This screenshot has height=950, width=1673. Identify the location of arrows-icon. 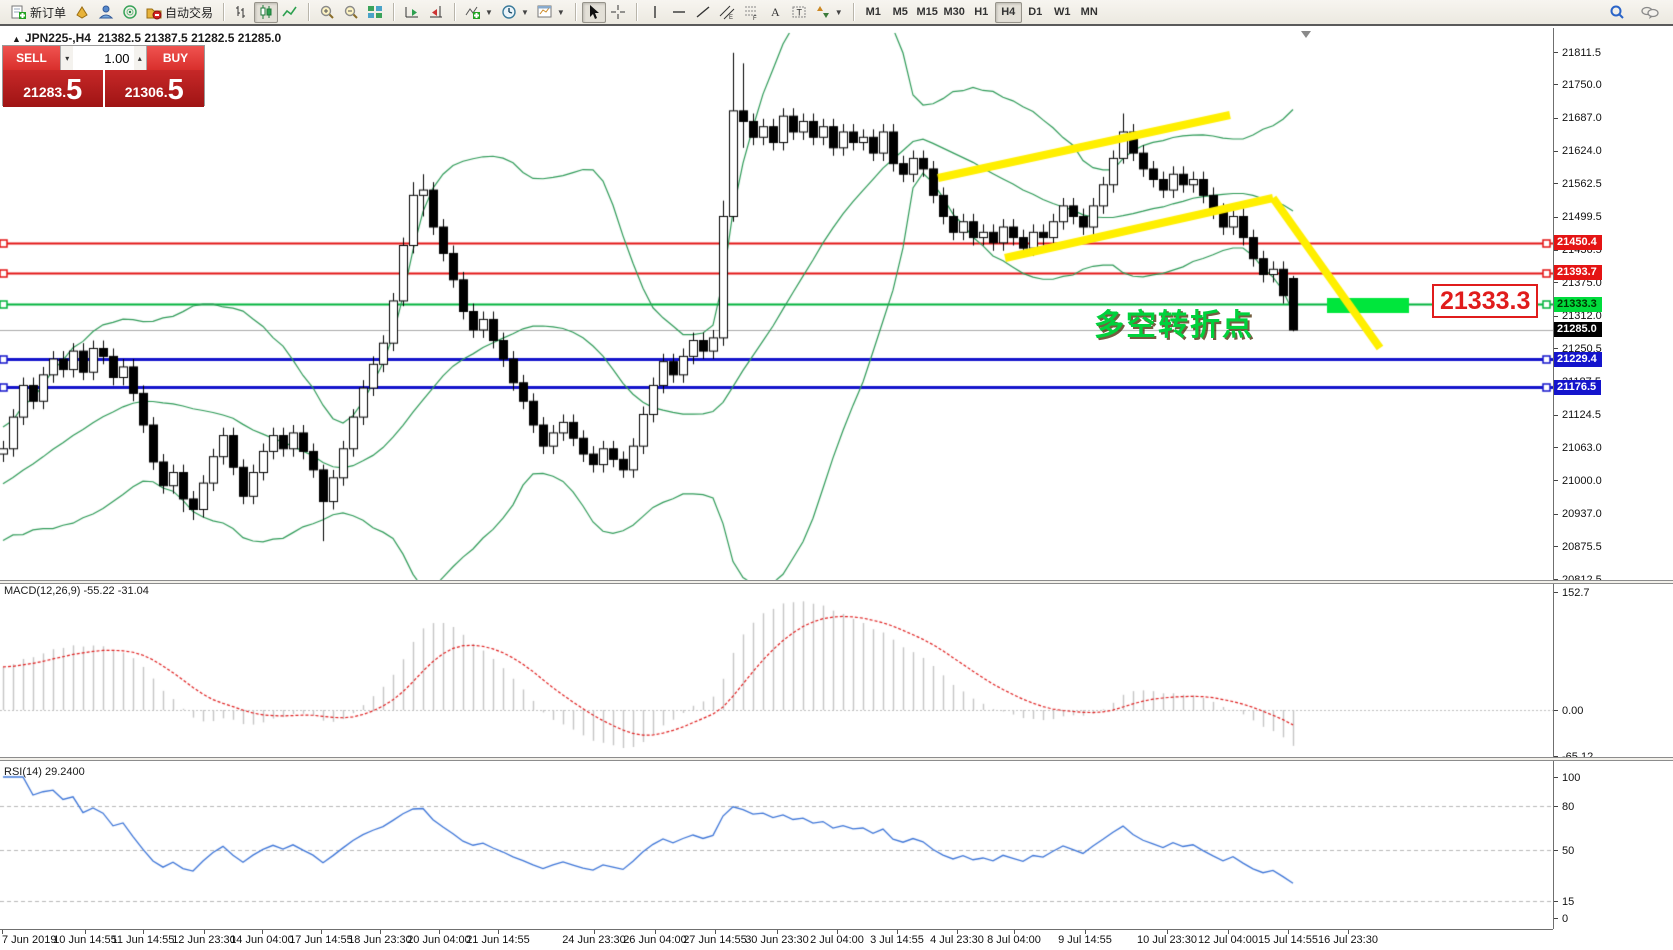
(823, 12).